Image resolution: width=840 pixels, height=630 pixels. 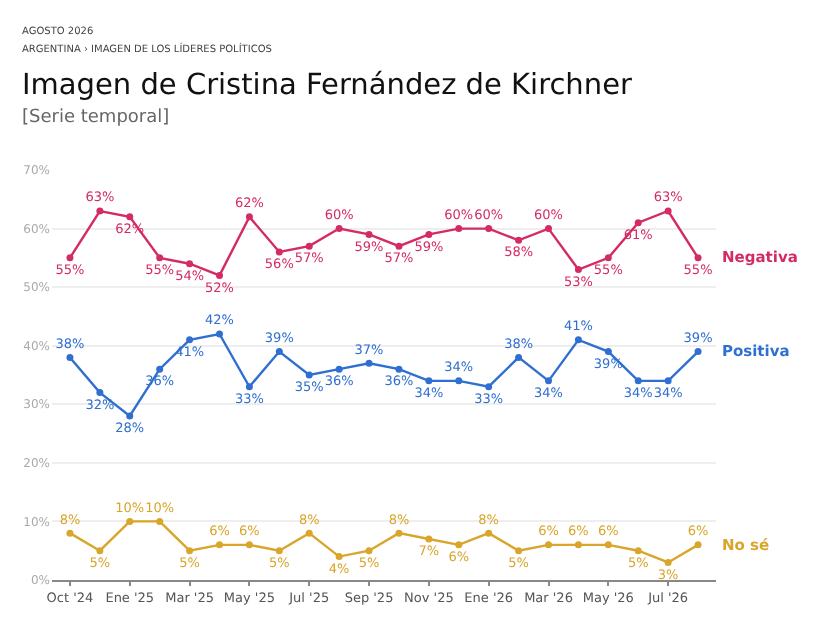 I want to click on chart-title: Imagen de Cristina Fernández de Kirchner, so click(x=327, y=86).